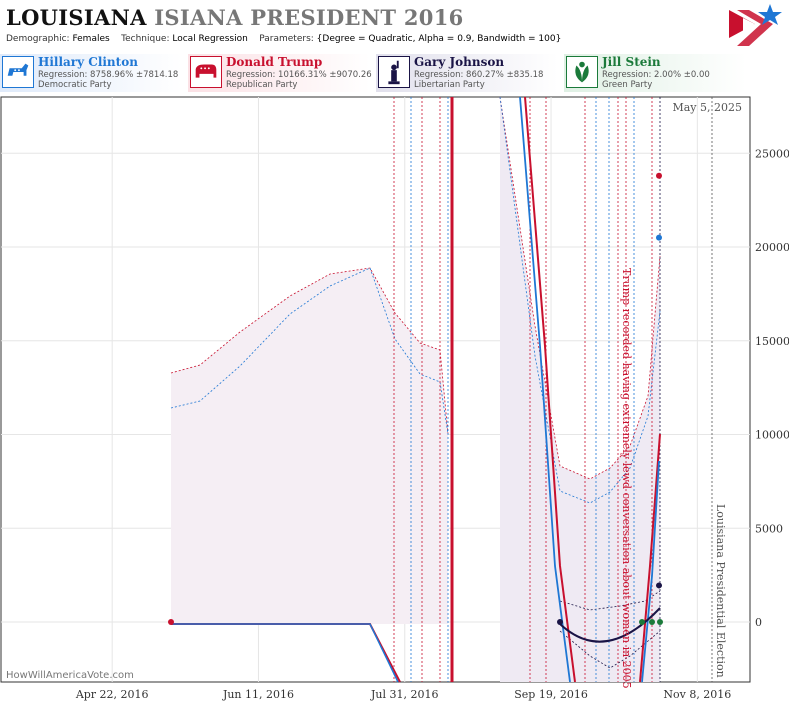 The width and height of the screenshot is (789, 704). Describe the element at coordinates (206, 72) in the screenshot. I see `elephant-icon` at that location.